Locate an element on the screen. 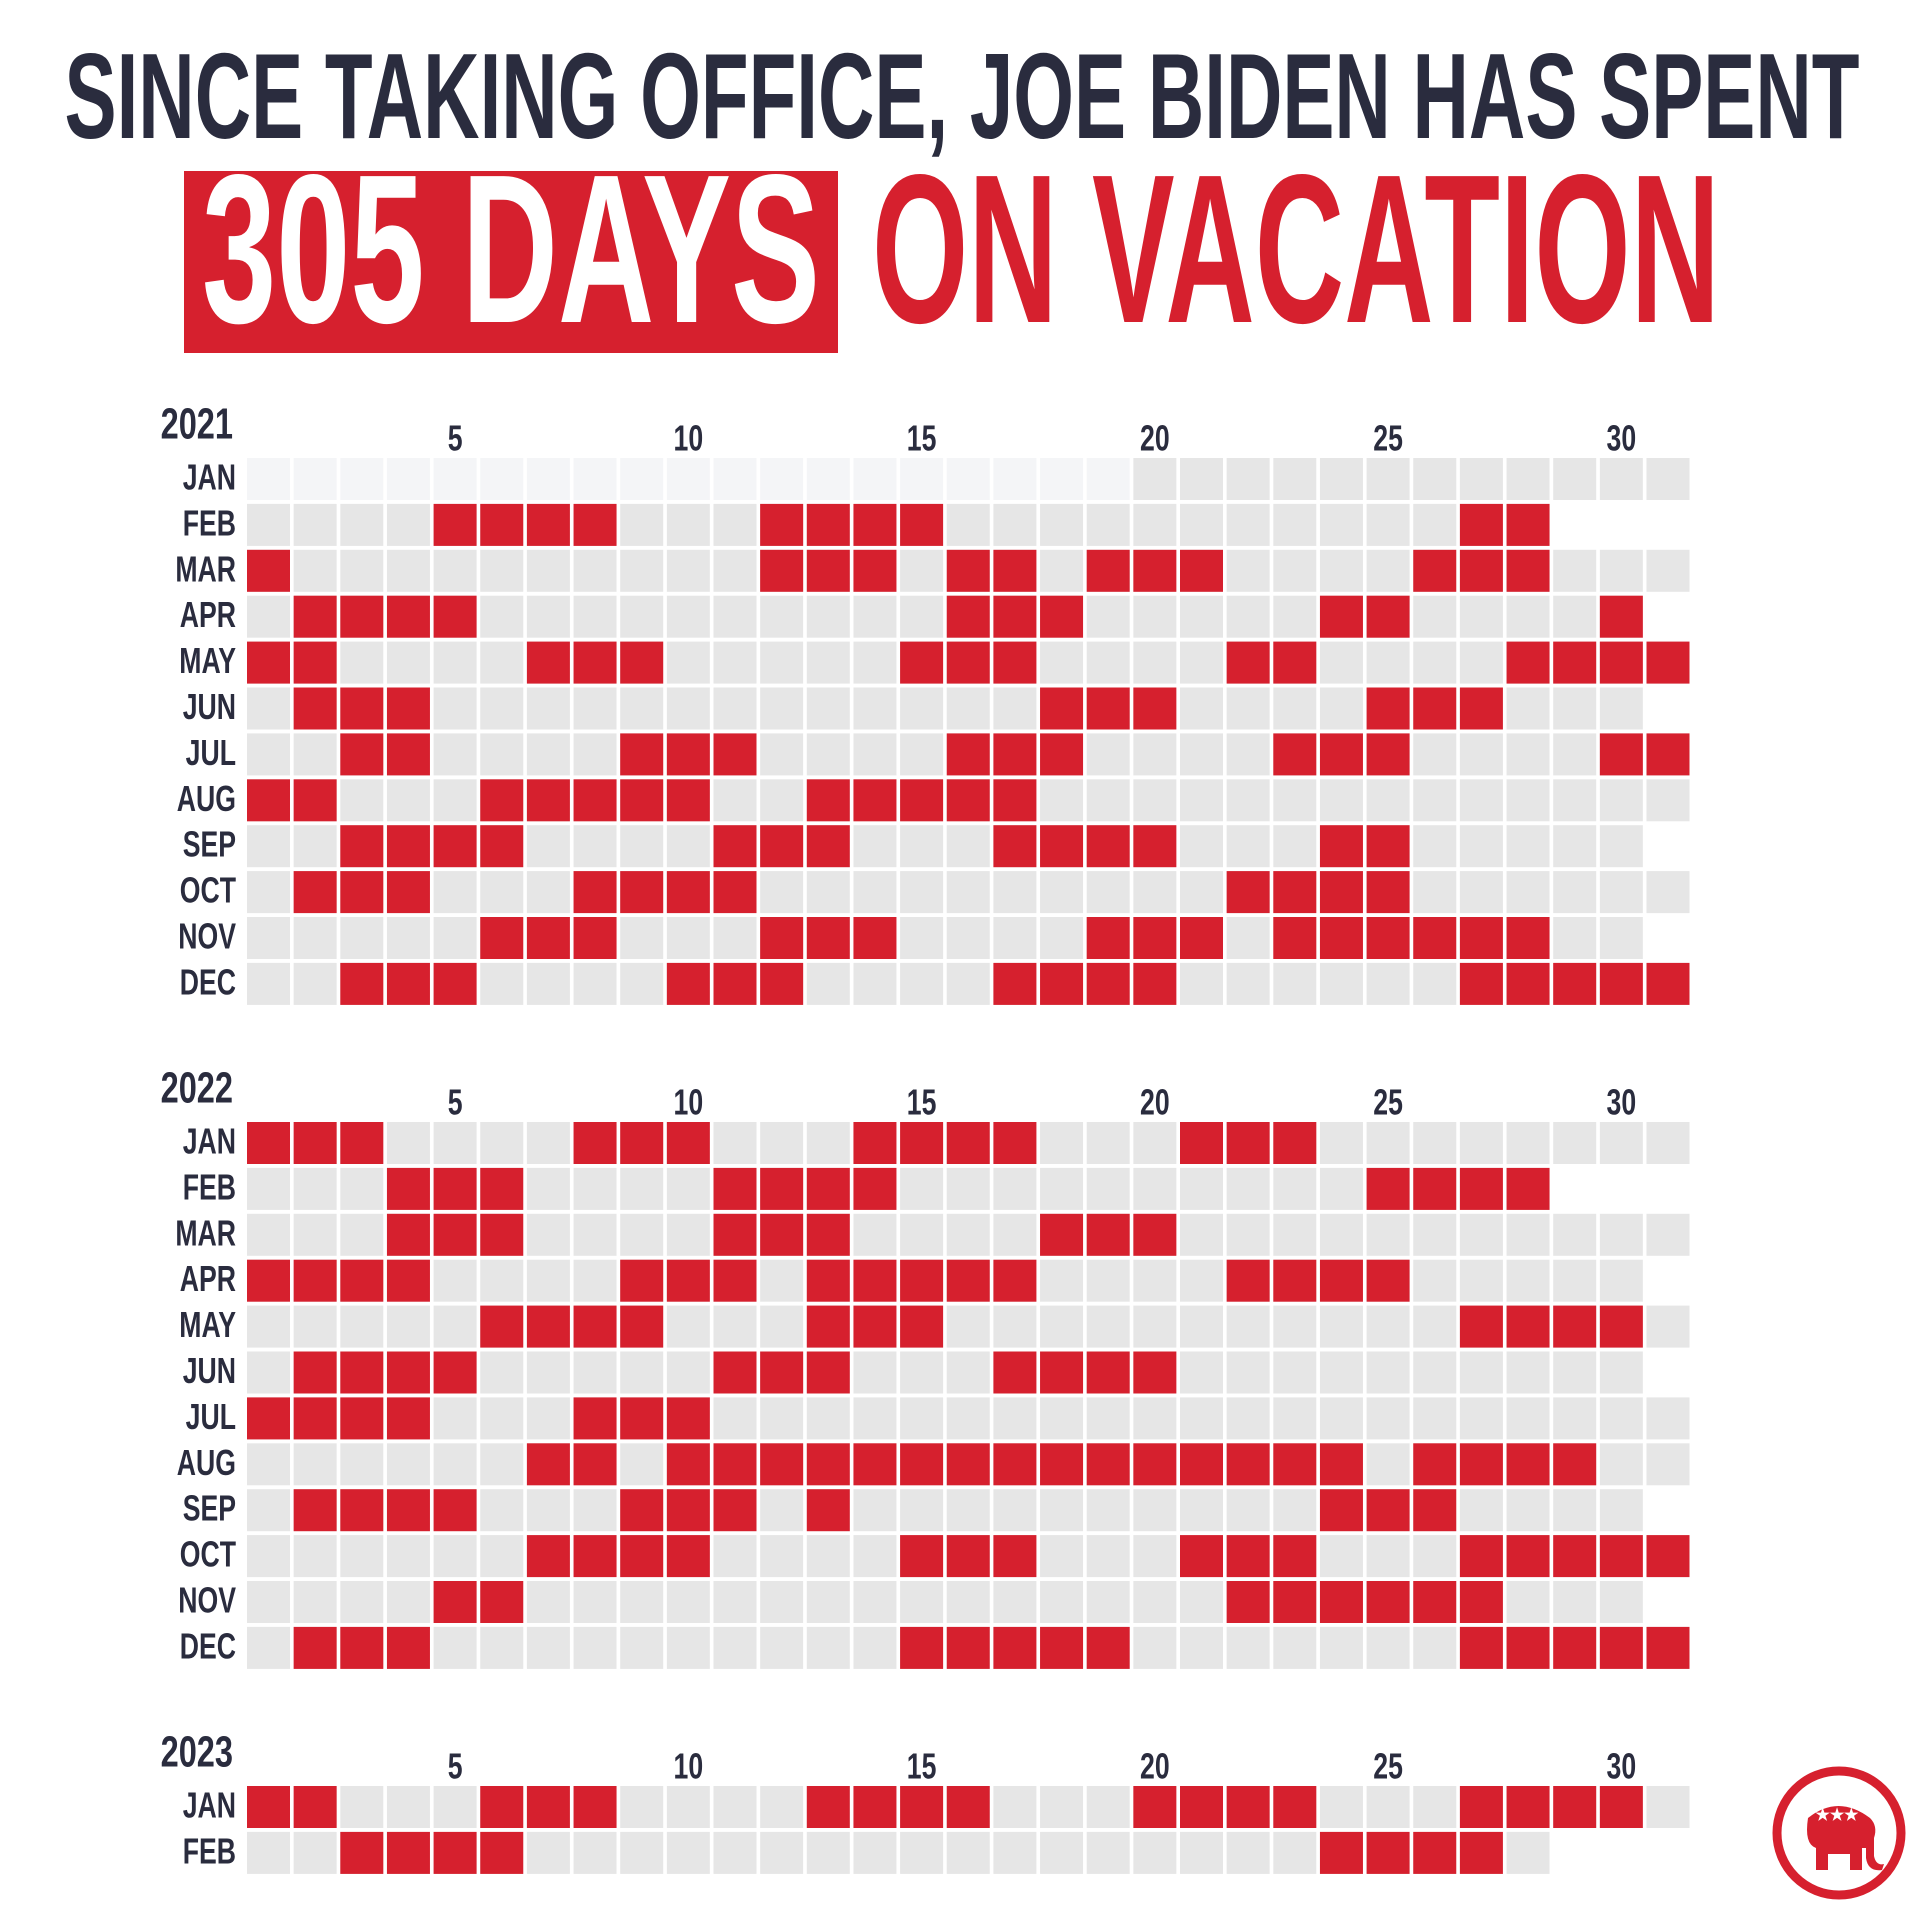 Image resolution: width=1920 pixels, height=1920 pixels. month-label-group: JUN is located at coordinates (209, 1370).